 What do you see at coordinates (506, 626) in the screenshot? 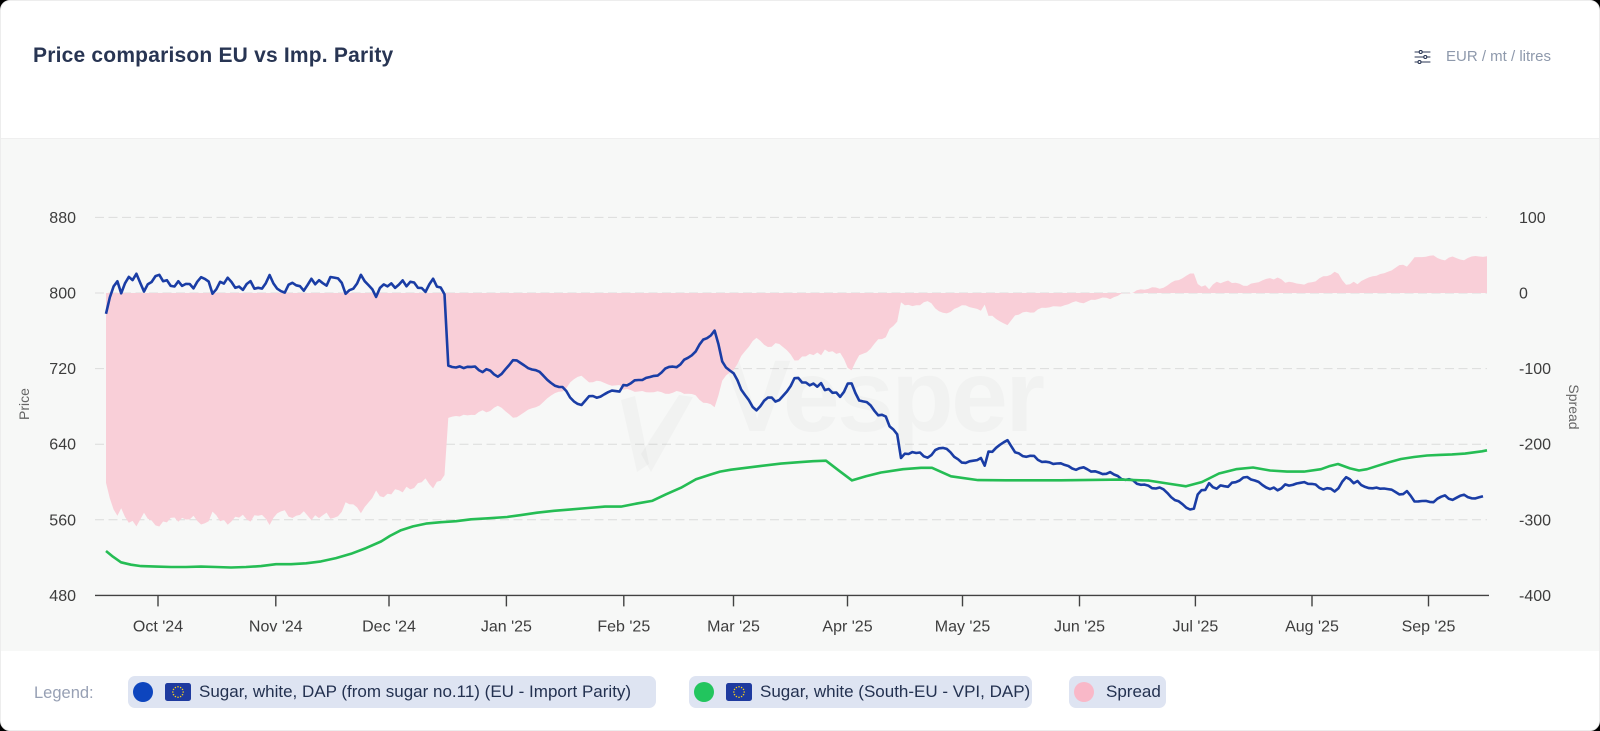
I see `svg-text: Jan '25` at bounding box center [506, 626].